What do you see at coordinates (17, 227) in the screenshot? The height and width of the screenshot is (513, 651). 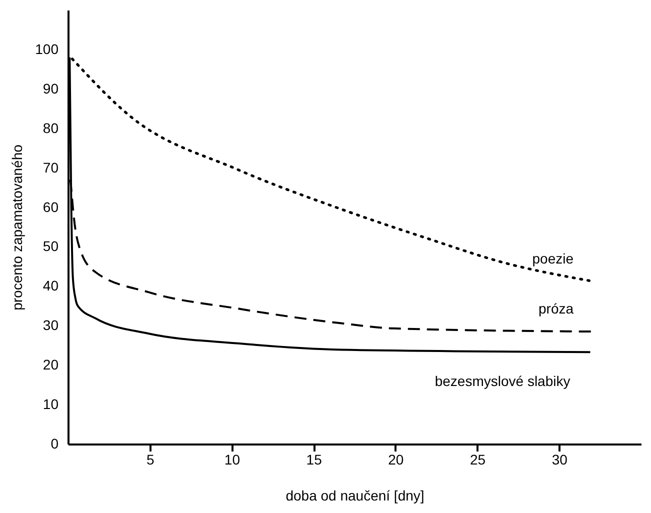 I see `y-axis-title: procento zapamatovaného` at bounding box center [17, 227].